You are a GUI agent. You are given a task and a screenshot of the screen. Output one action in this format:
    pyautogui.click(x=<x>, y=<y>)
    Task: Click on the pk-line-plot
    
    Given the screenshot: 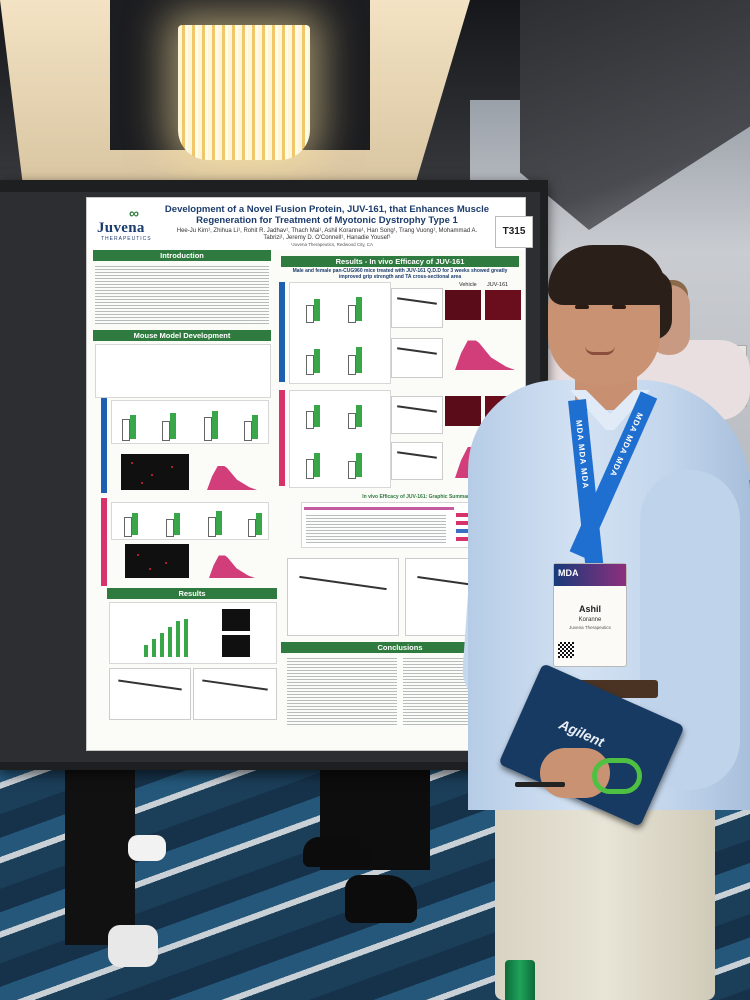 What is the action you would take?
    pyautogui.click(x=343, y=597)
    